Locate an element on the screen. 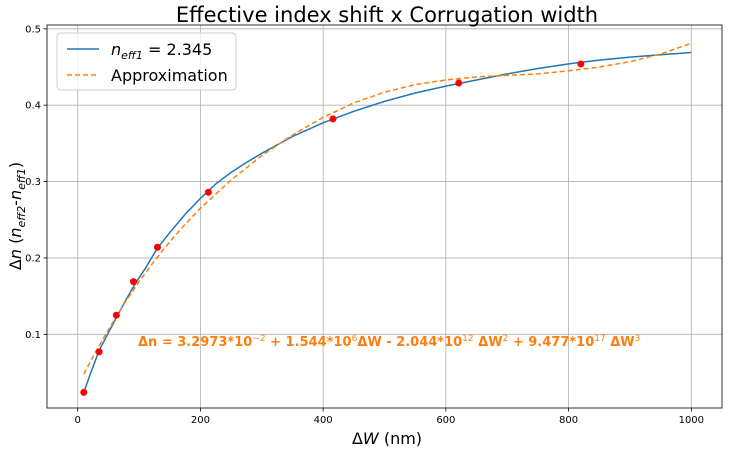 The height and width of the screenshot is (454, 729). x-tick-label: 0 is located at coordinates (77, 420).